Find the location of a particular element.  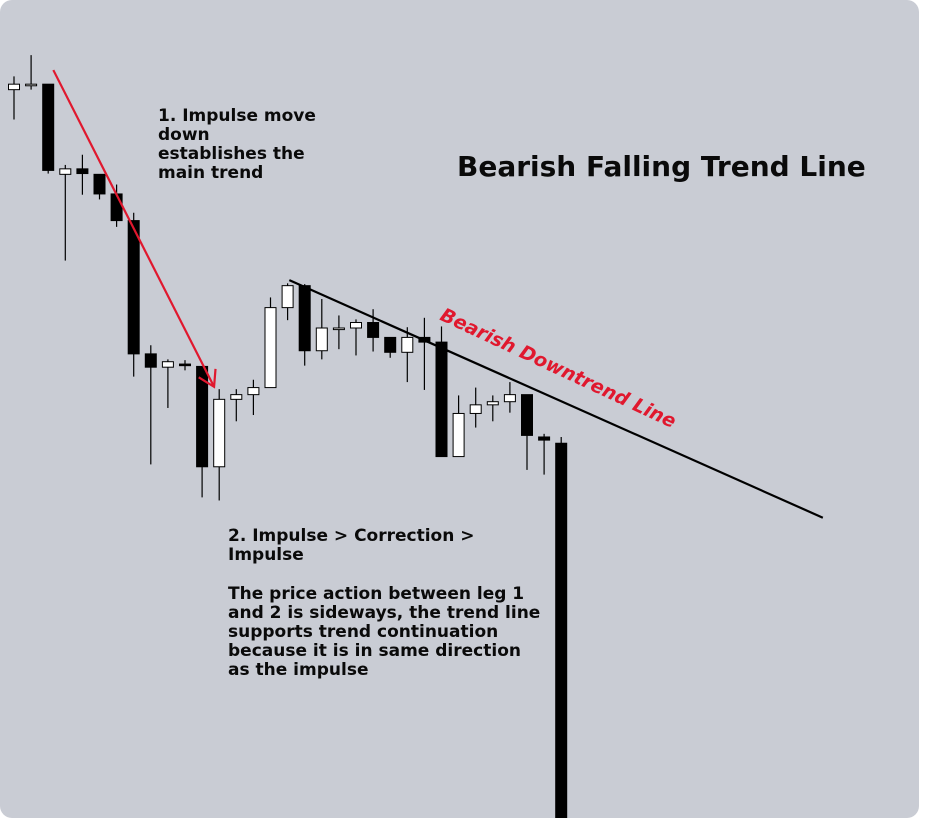

annotation-impulse-correction: 2. Impulse > Correction > Impulse is located at coordinates (351, 545).